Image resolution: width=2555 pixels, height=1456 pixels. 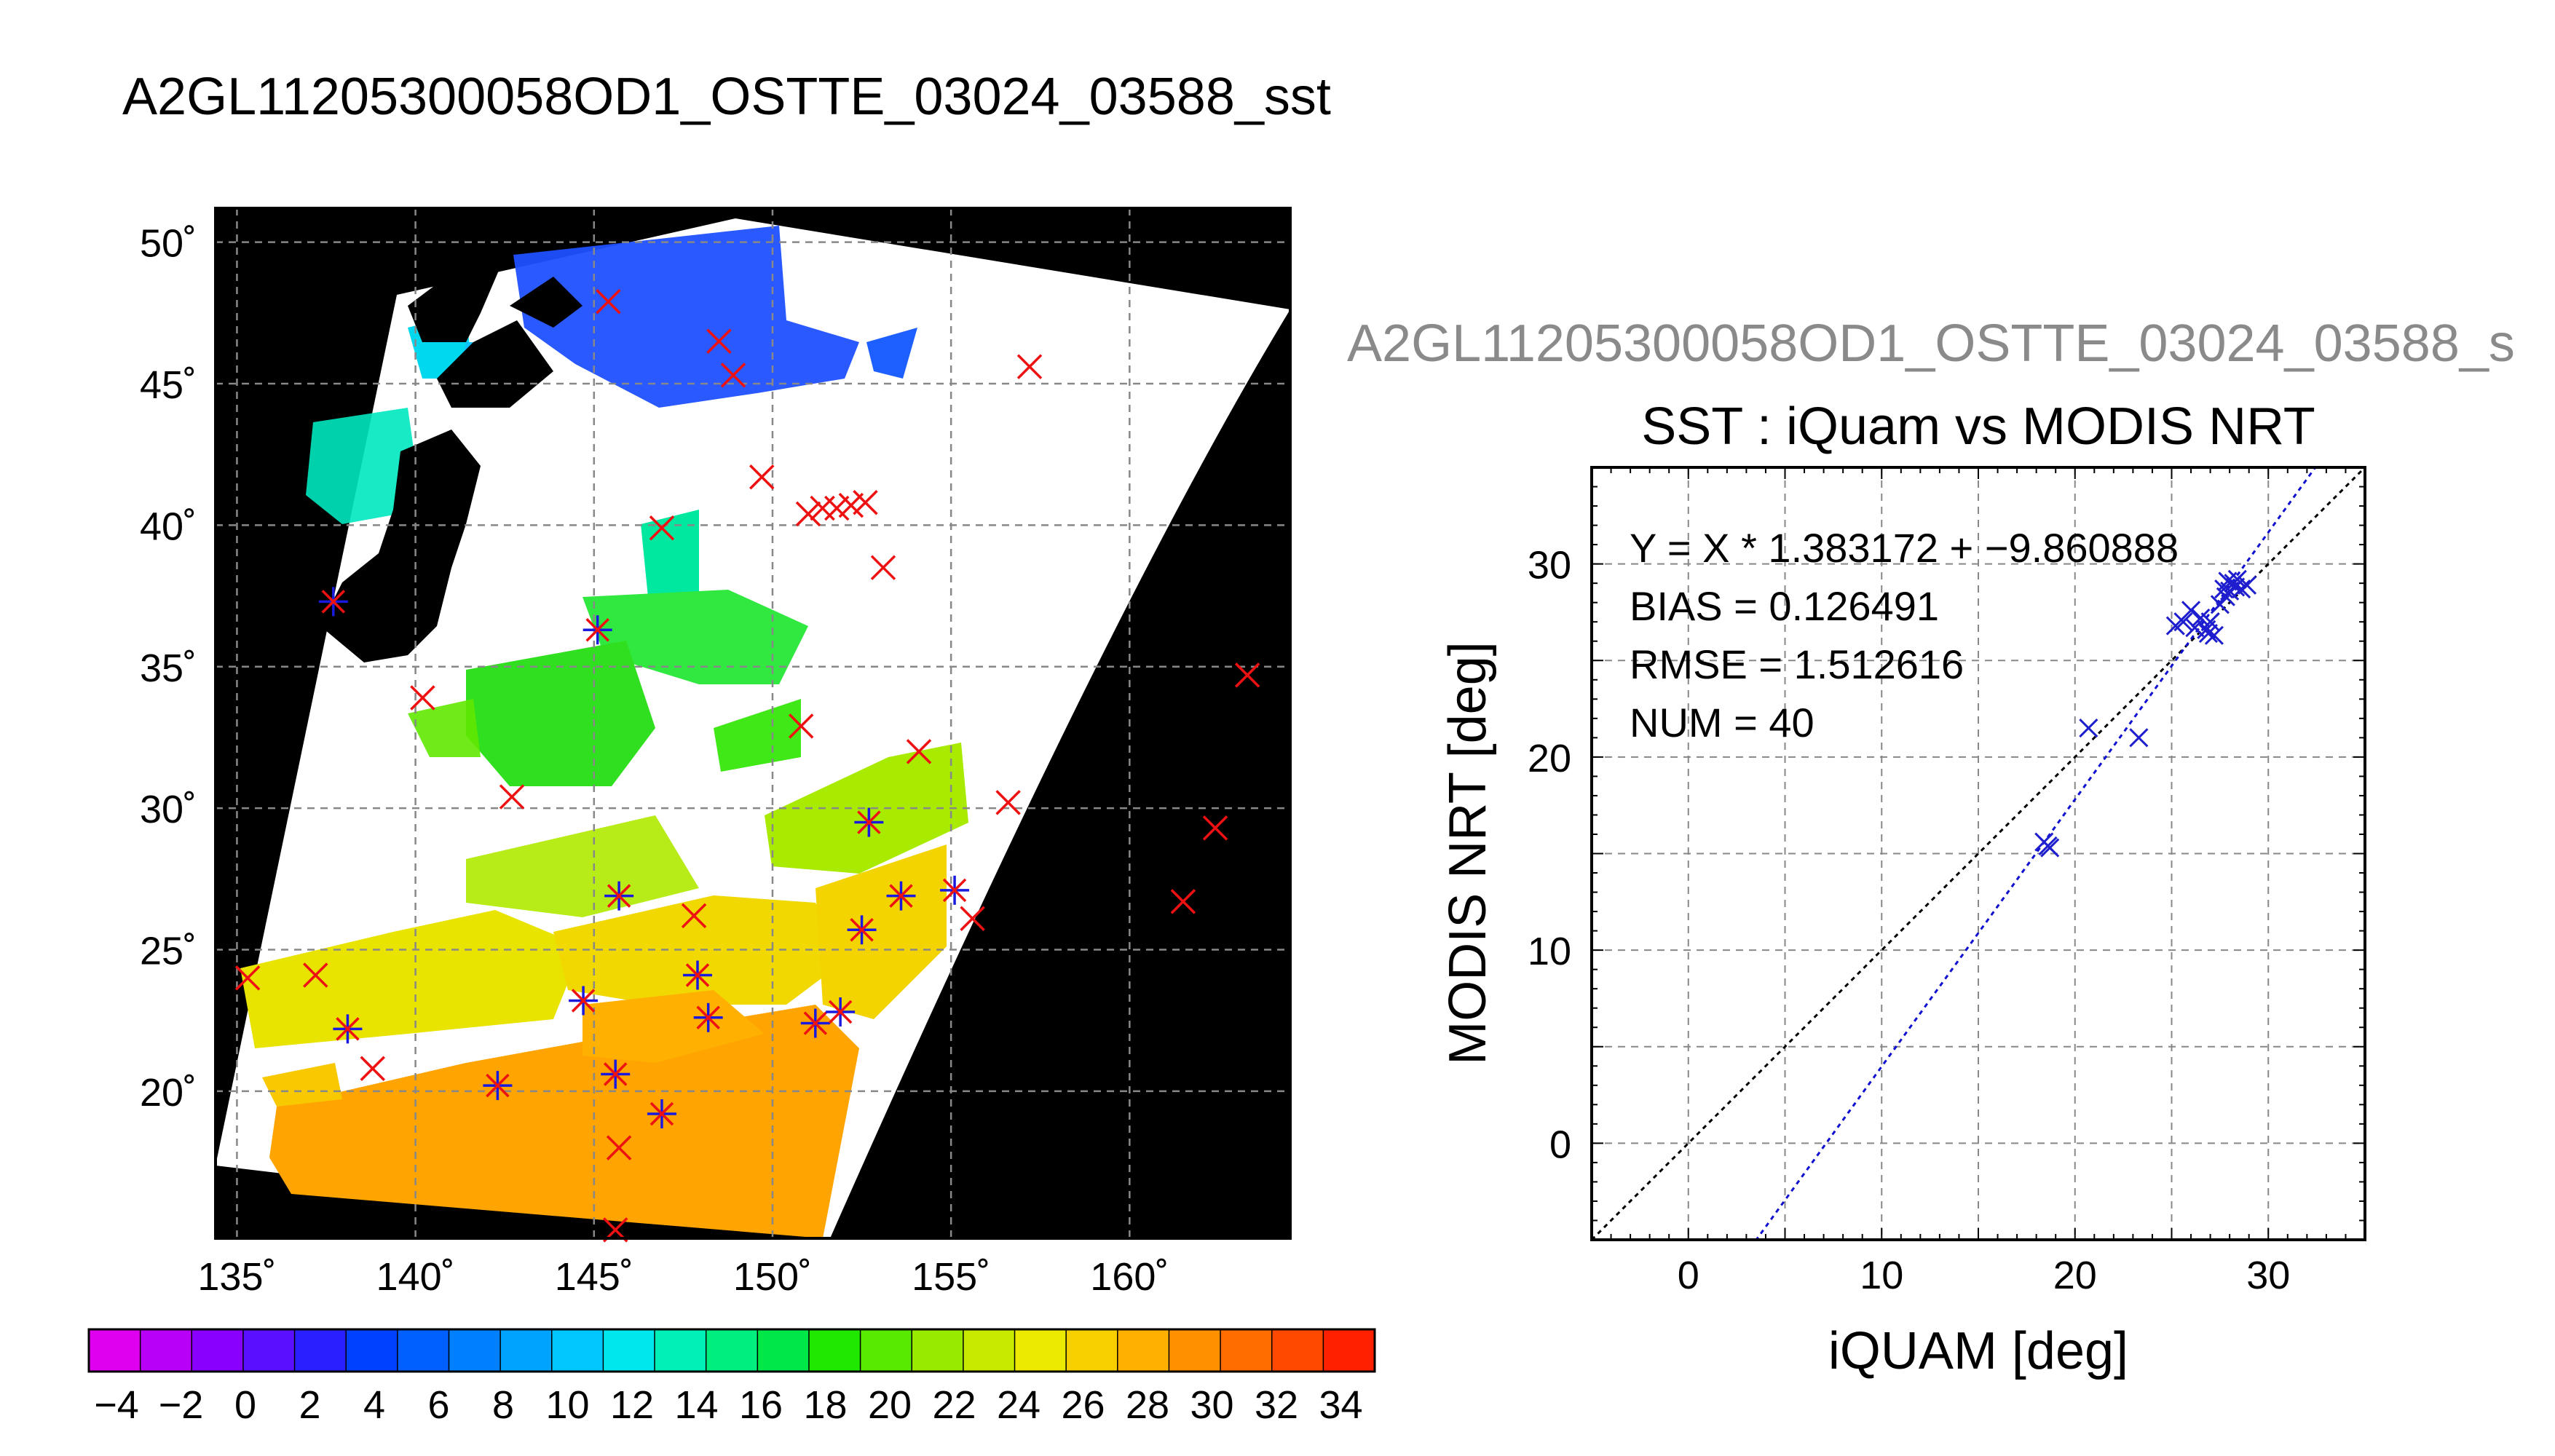 I want to click on colorbar-label: 22, so click(x=954, y=1405).